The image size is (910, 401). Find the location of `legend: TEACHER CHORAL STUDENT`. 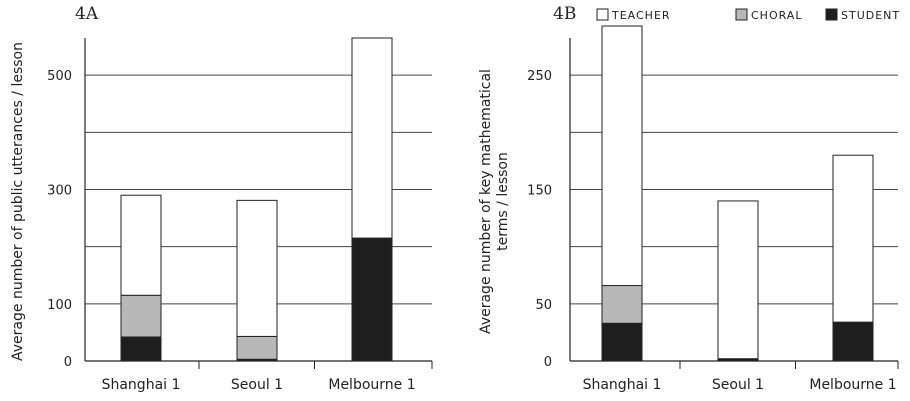

legend: TEACHER CHORAL STUDENT is located at coordinates (748, 15).